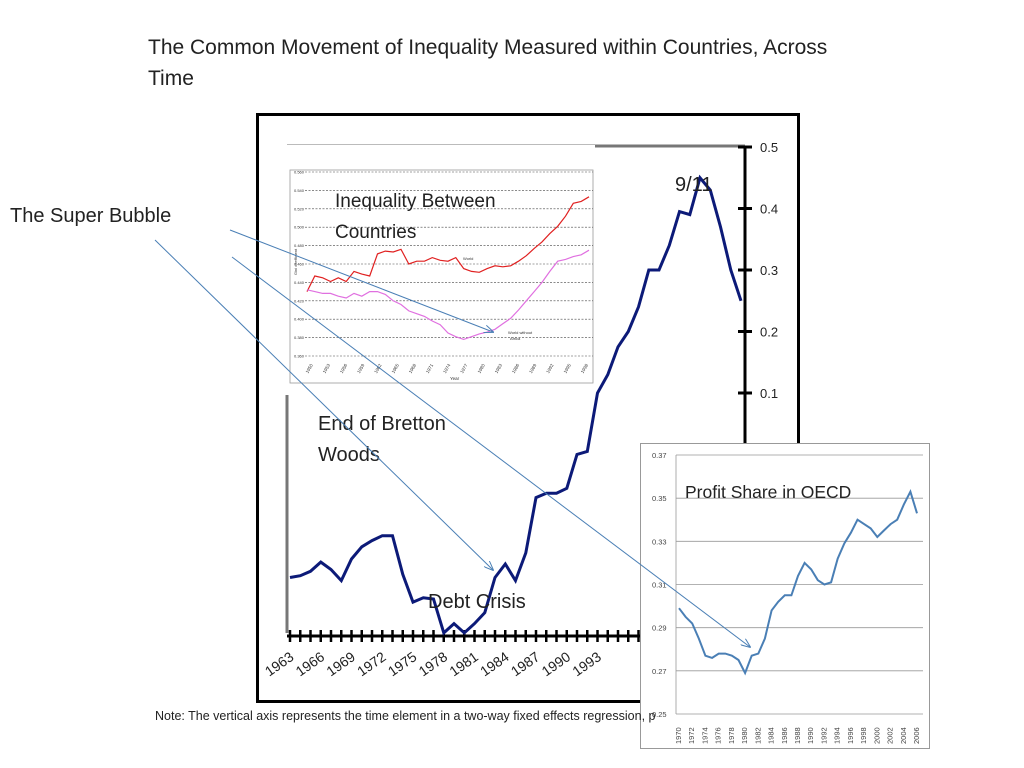 The width and height of the screenshot is (1024, 768). Describe the element at coordinates (744, 735) in the screenshot. I see `profit-x-tick-label: 1980` at that location.